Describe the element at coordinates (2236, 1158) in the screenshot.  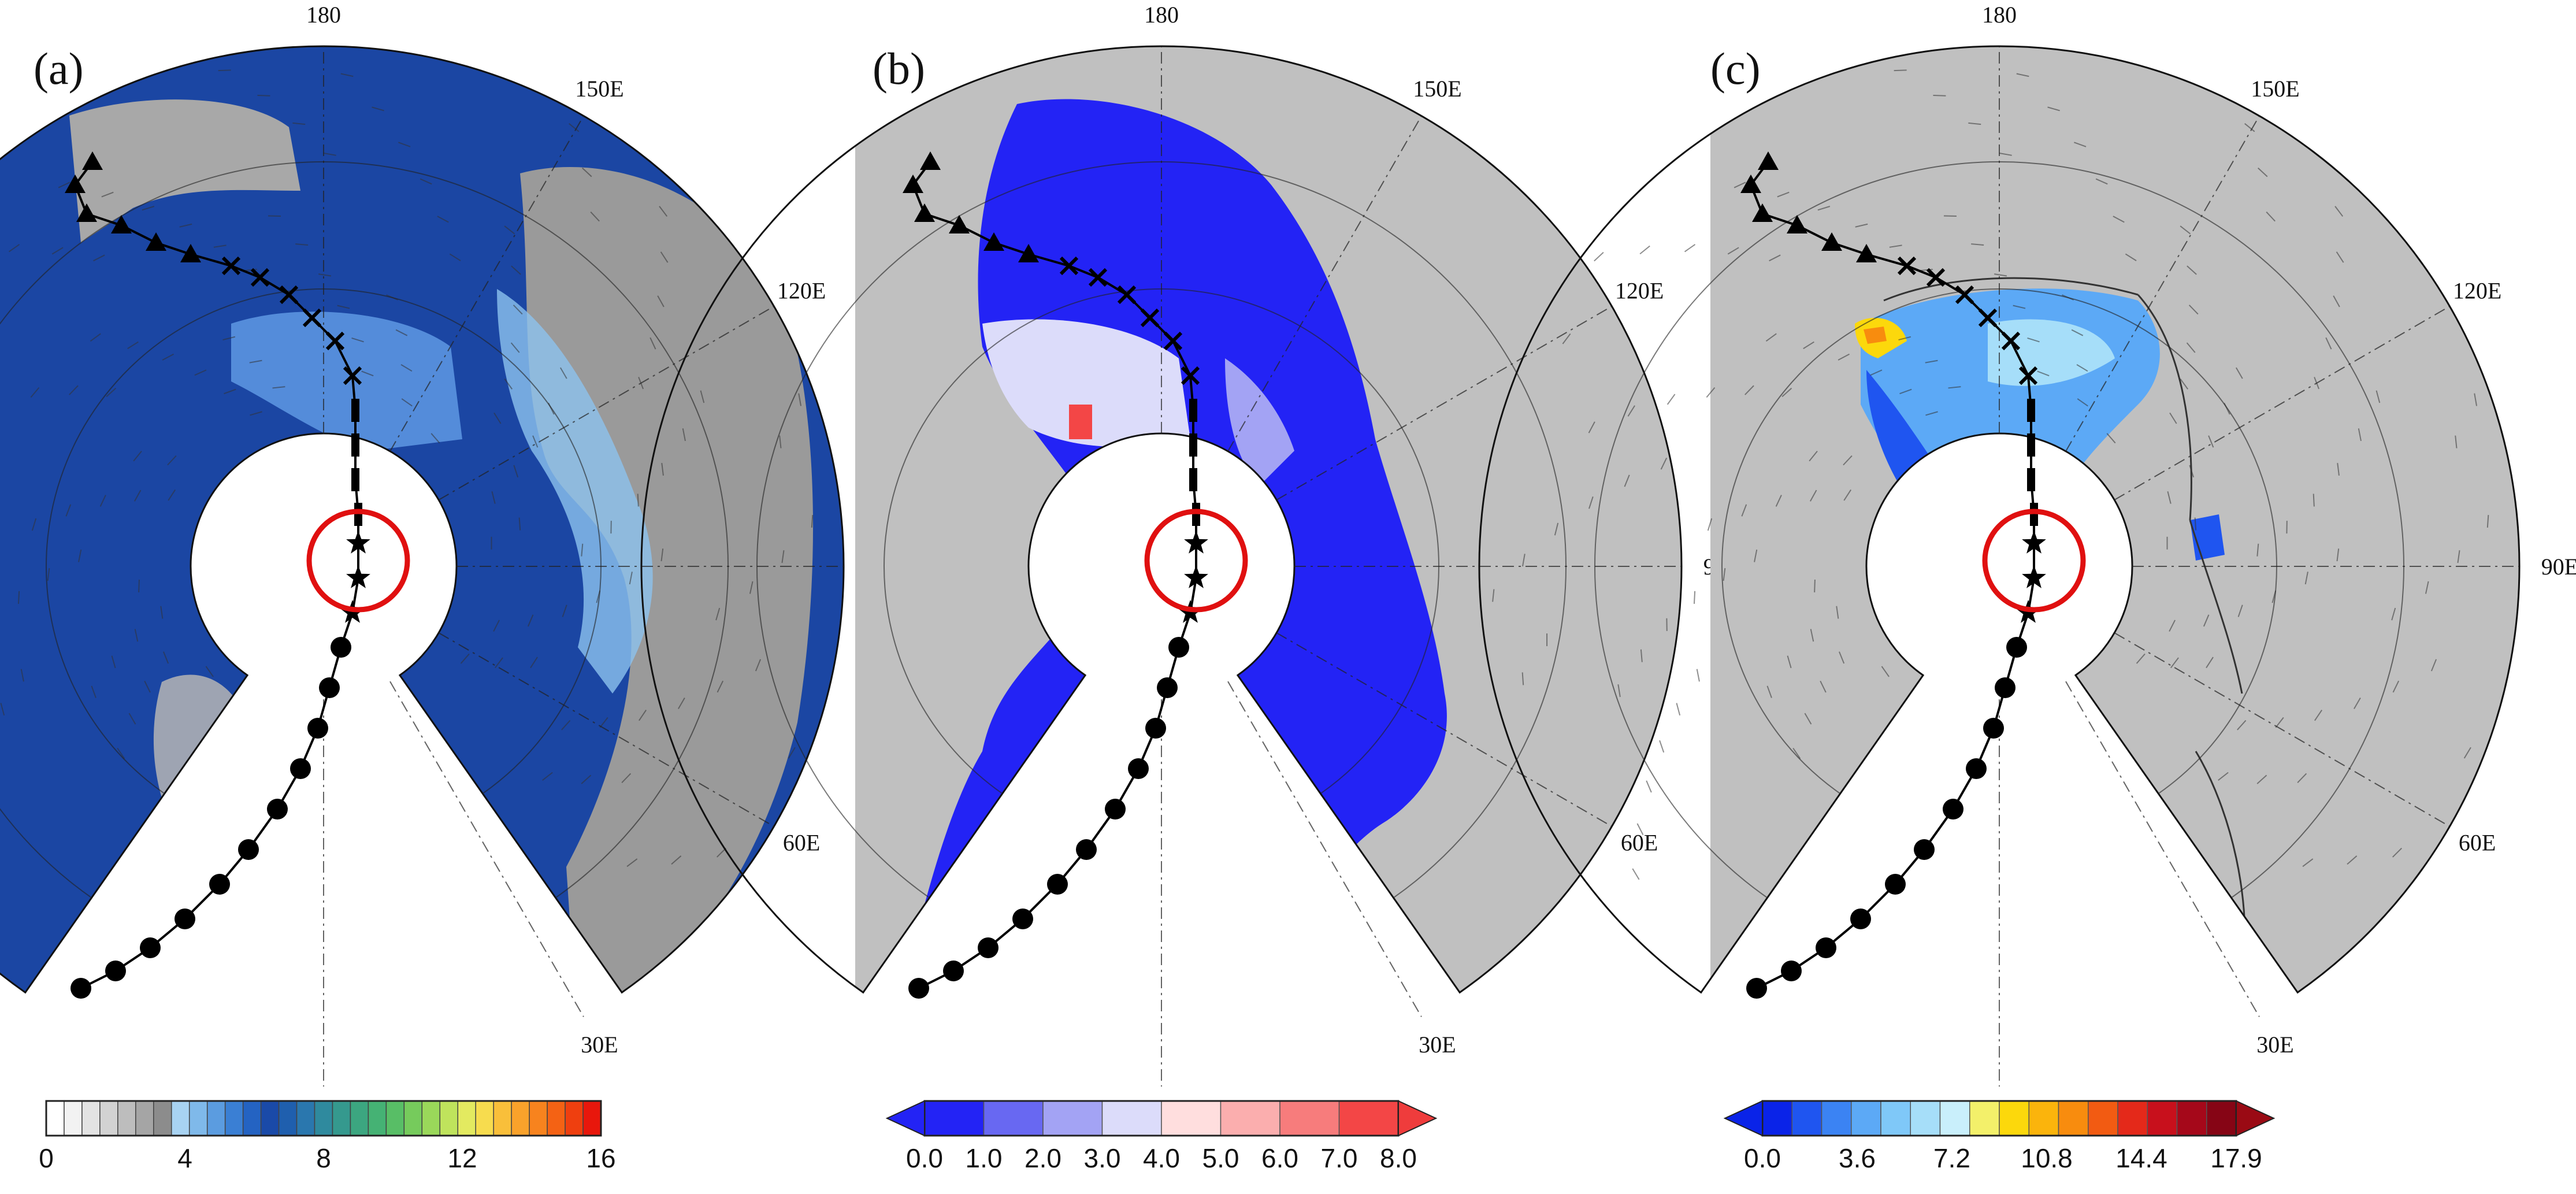
I see `colorbar-tick-label: 17.9` at that location.